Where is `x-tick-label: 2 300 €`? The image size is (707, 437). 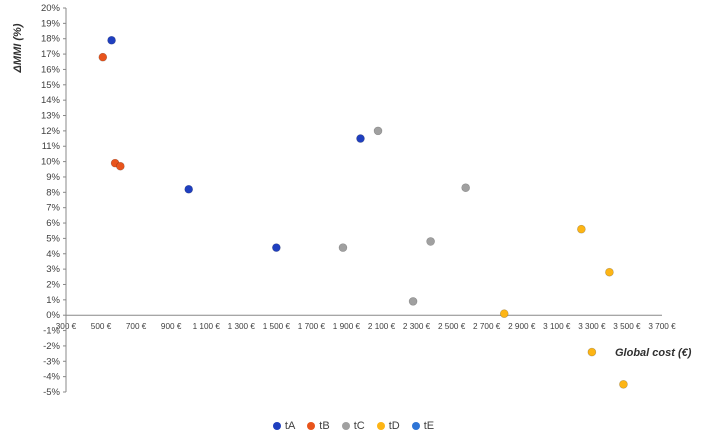
x-tick-label: 2 300 € is located at coordinates (417, 326).